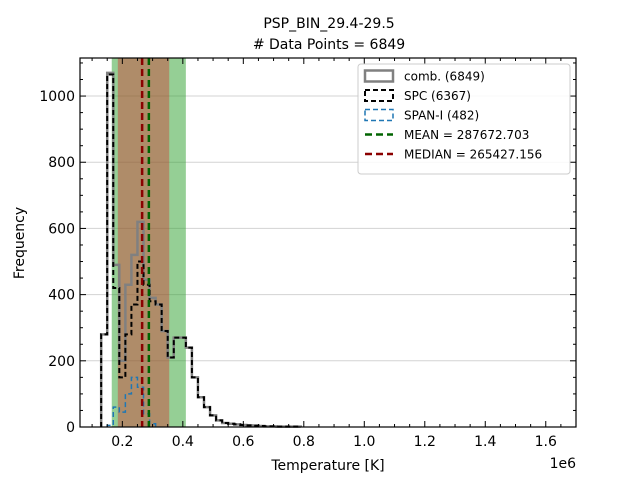 The image size is (640, 480). I want to click on y-axis-label: Frequency, so click(20, 243).